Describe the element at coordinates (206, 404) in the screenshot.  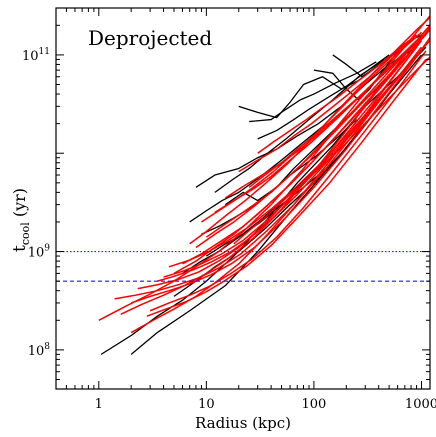
I see `x-tick-label: 10` at that location.